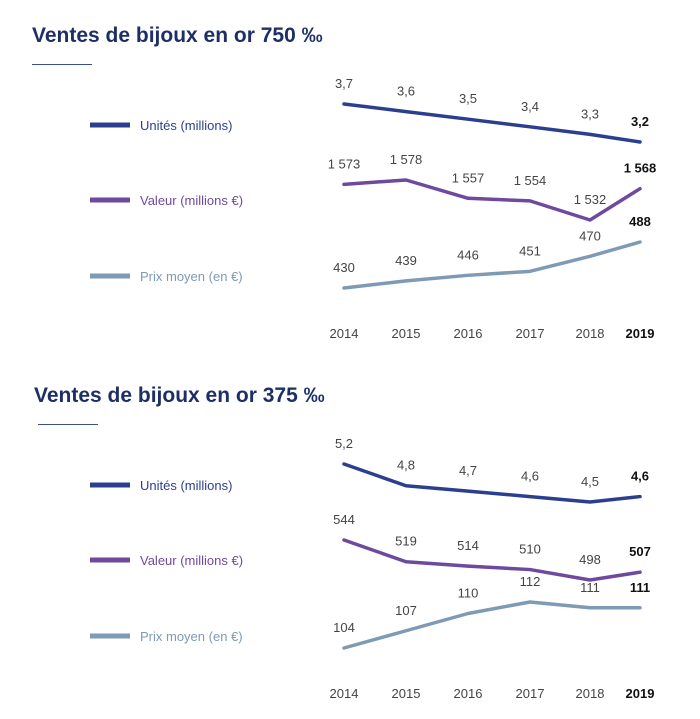 Image resolution: width=700 pixels, height=719 pixels. I want to click on data-label-price: 439, so click(406, 260).